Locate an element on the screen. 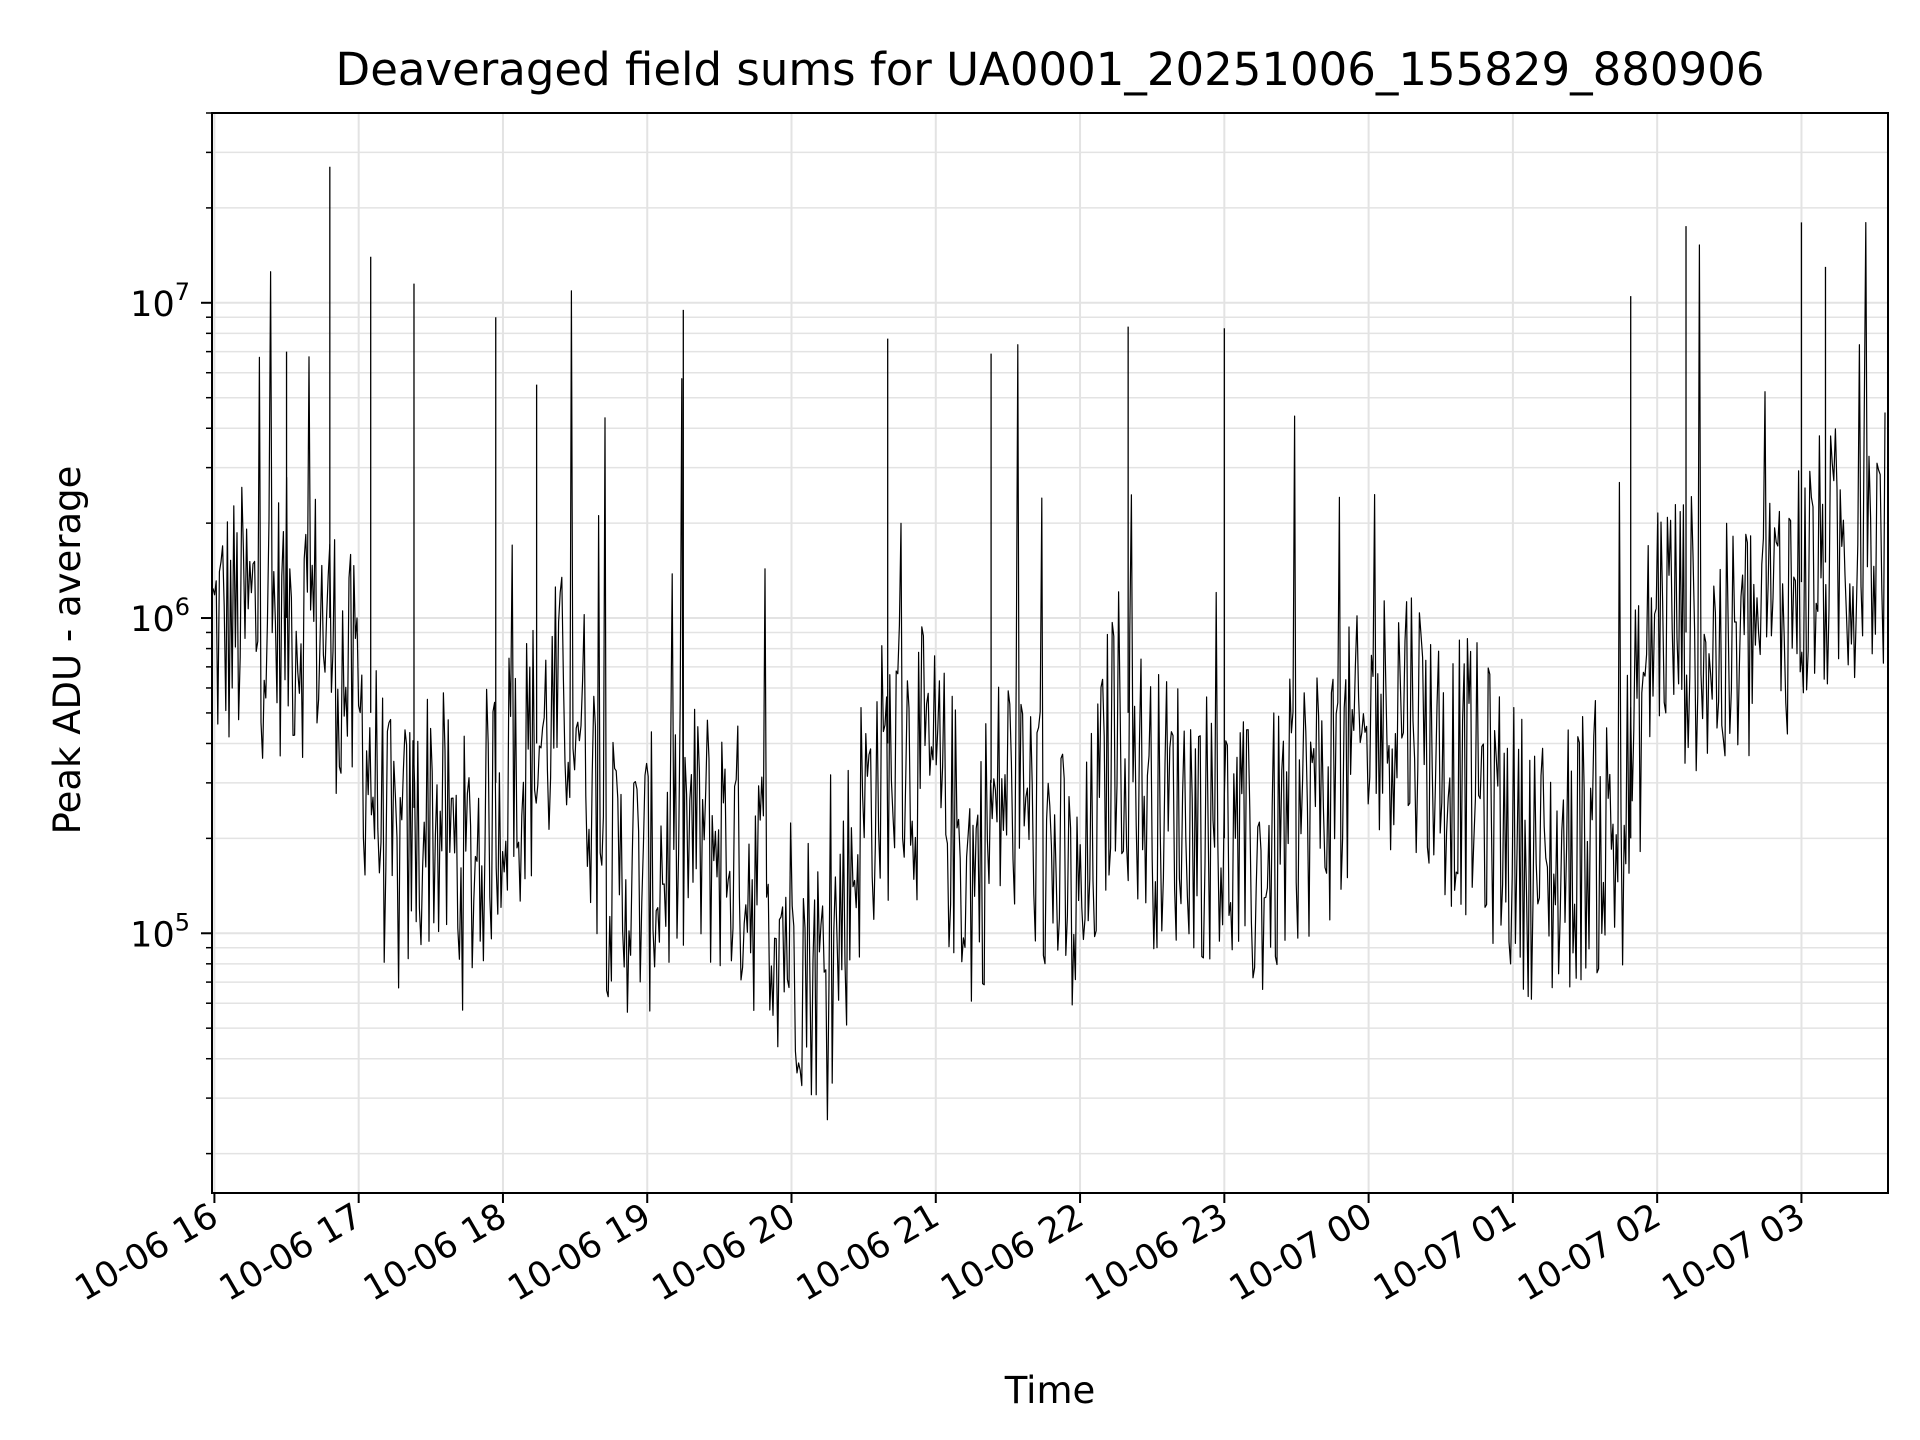  y-axis: 10⁵ 10⁶ 10⁷ is located at coordinates (171, 633).